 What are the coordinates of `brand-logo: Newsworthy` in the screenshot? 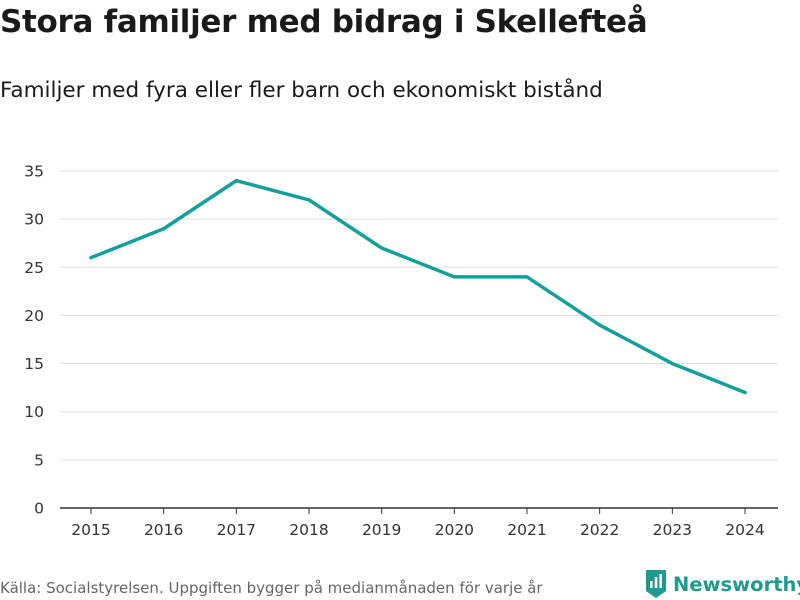 It's located at (722, 584).